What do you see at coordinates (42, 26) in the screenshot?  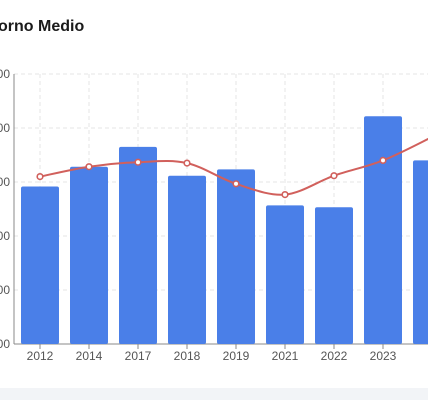 I see `chart-title: orno Medio` at bounding box center [42, 26].